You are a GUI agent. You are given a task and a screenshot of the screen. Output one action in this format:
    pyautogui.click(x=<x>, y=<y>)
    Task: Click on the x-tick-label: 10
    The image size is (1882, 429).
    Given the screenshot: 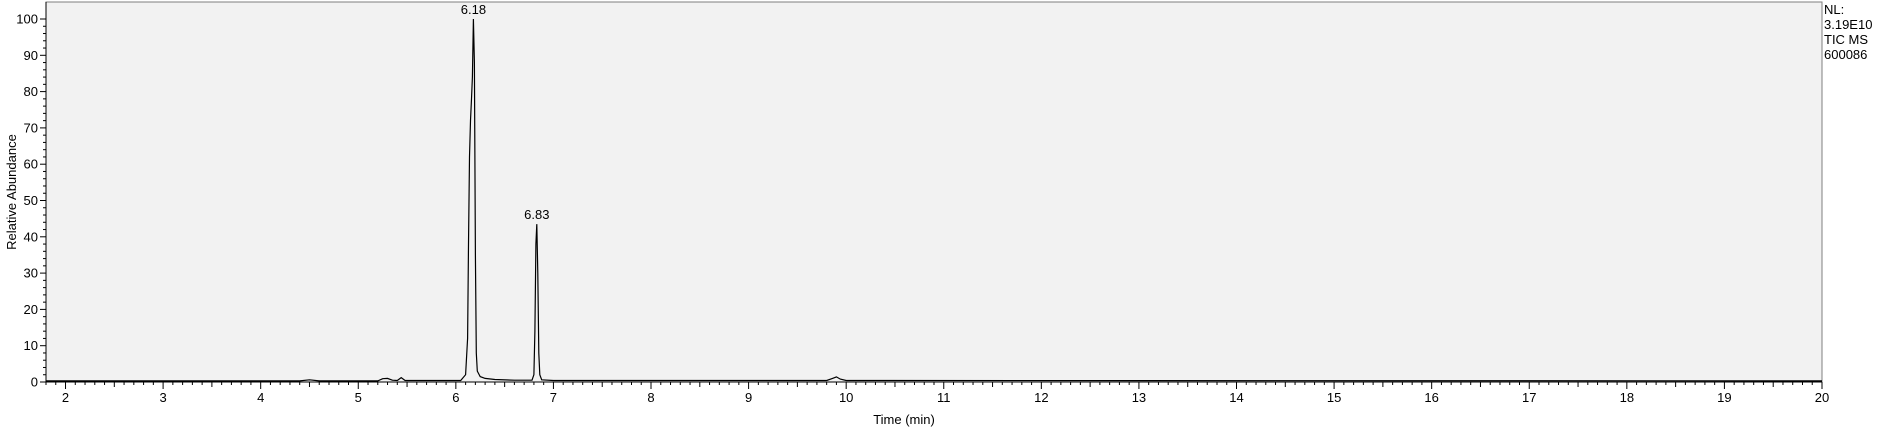 What is the action you would take?
    pyautogui.click(x=846, y=397)
    